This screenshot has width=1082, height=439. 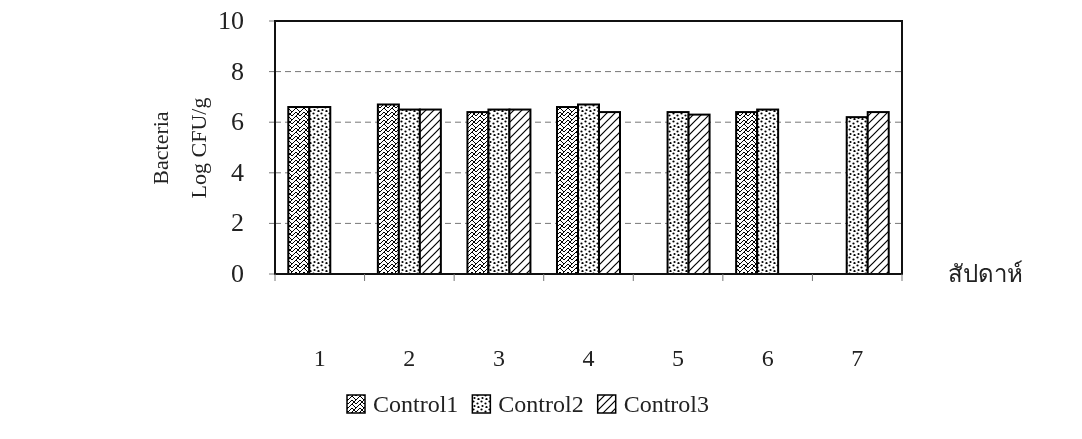 What do you see at coordinates (666, 404) in the screenshot?
I see `legend-label: Control3` at bounding box center [666, 404].